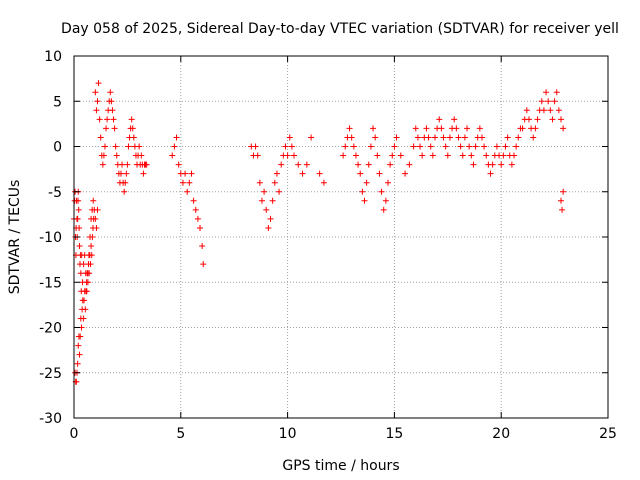 The image size is (640, 480). What do you see at coordinates (55, 193) in the screenshot?
I see `y-tick-label: -5` at bounding box center [55, 193].